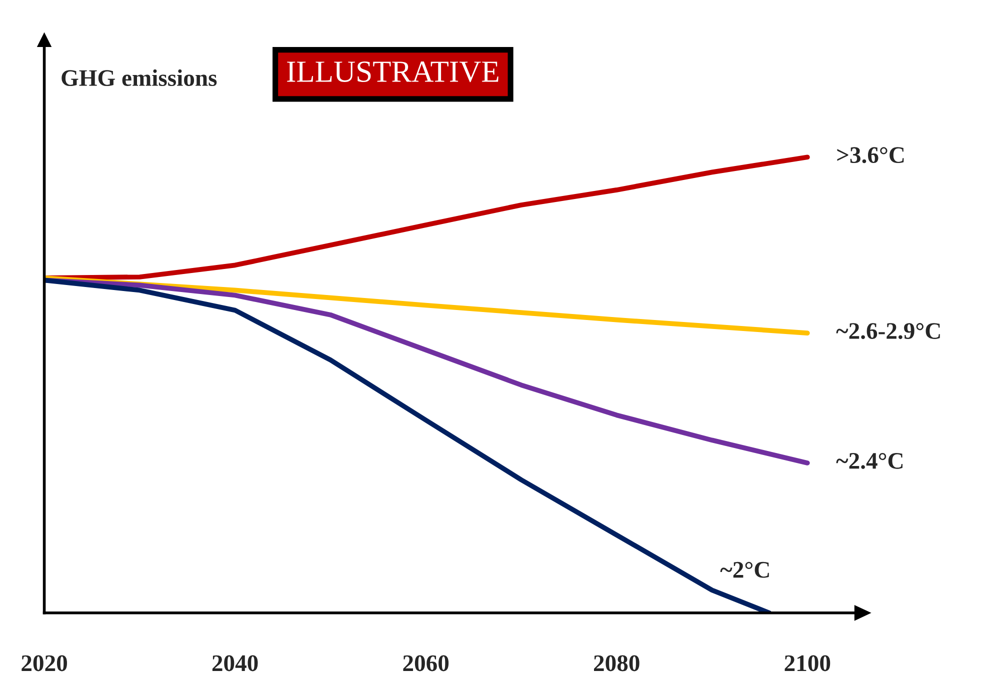 The width and height of the screenshot is (984, 678). I want to click on x-tick-label: 2040, so click(235, 663).